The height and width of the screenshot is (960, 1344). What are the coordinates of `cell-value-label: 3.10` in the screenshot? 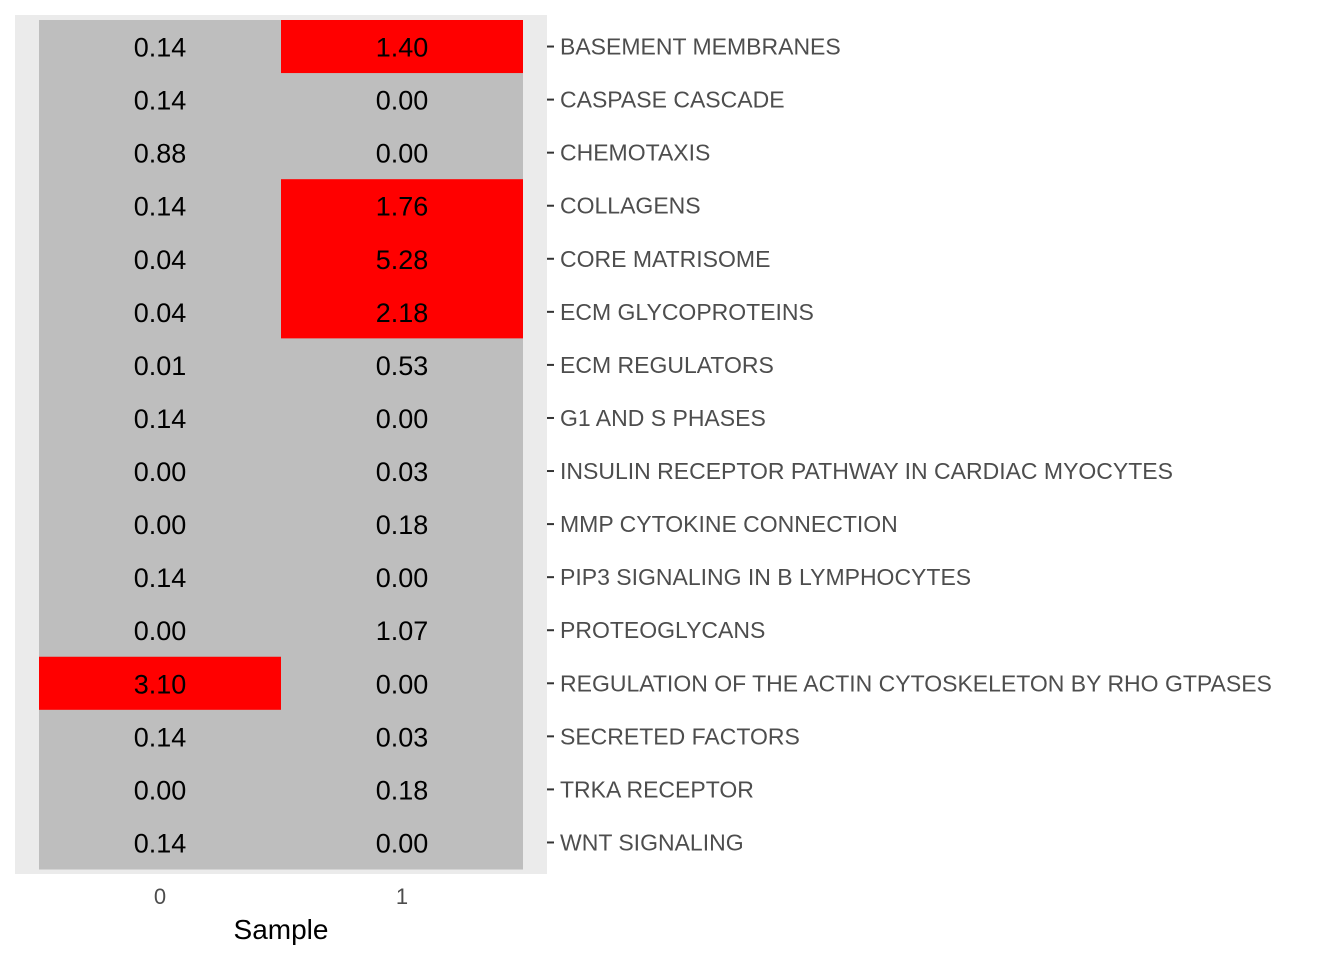 It's located at (160, 684).